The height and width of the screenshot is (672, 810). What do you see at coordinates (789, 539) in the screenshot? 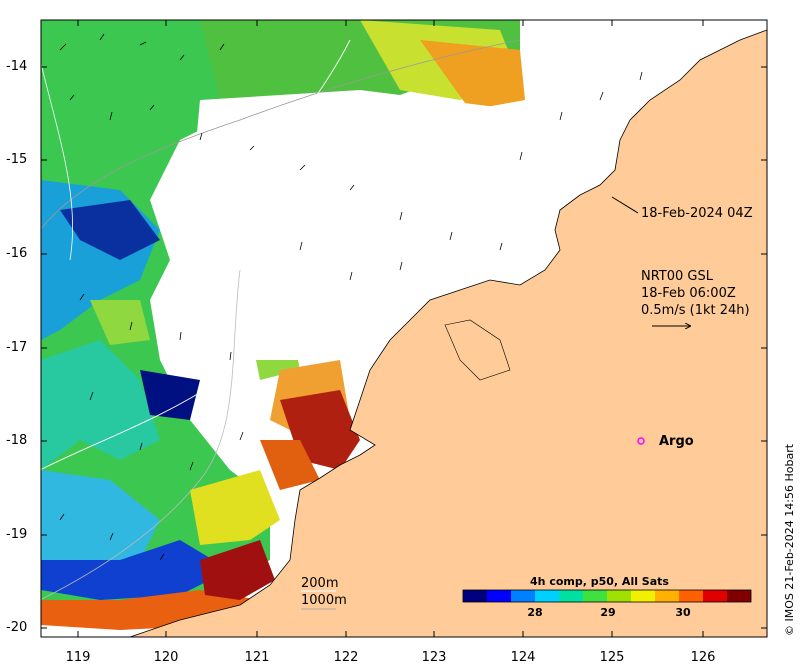
I see `credit-label: © IMOS 21-Feb-2024 14:56 Hobart` at bounding box center [789, 539].